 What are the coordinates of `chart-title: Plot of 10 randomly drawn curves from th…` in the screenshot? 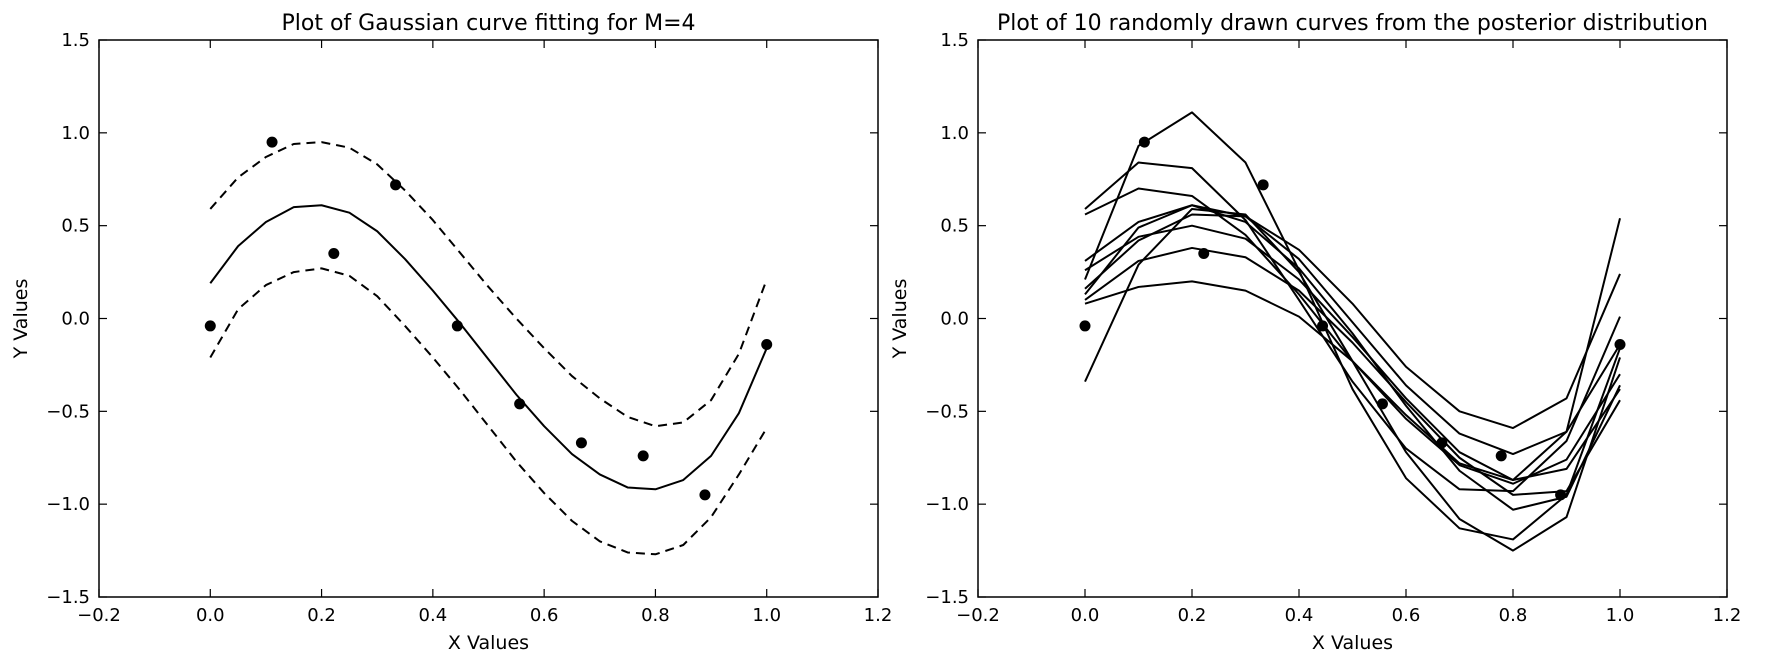 It's located at (1352, 23).